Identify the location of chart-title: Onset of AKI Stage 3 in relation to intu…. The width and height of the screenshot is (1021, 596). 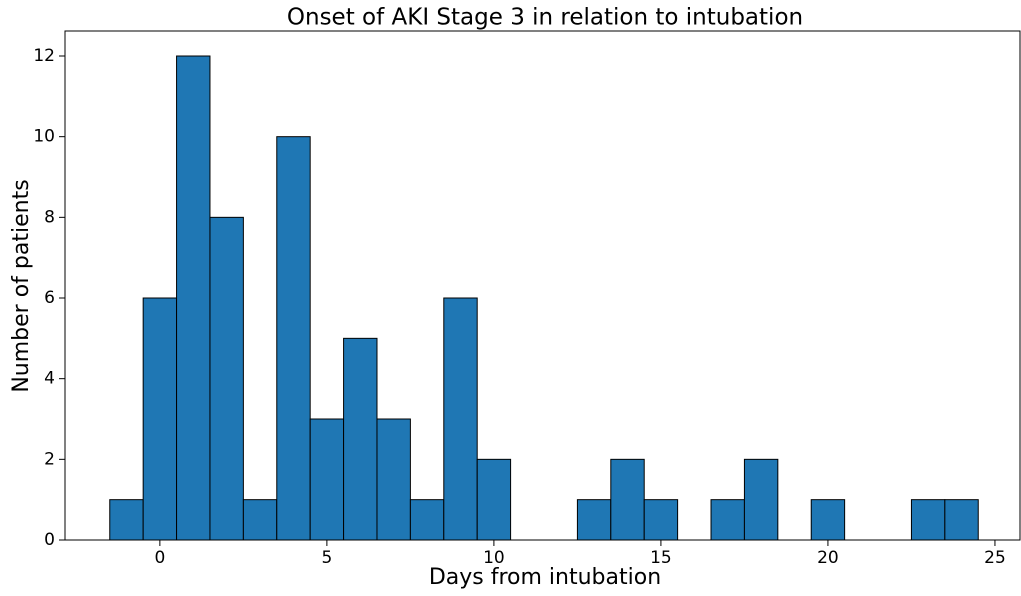
(545, 18).